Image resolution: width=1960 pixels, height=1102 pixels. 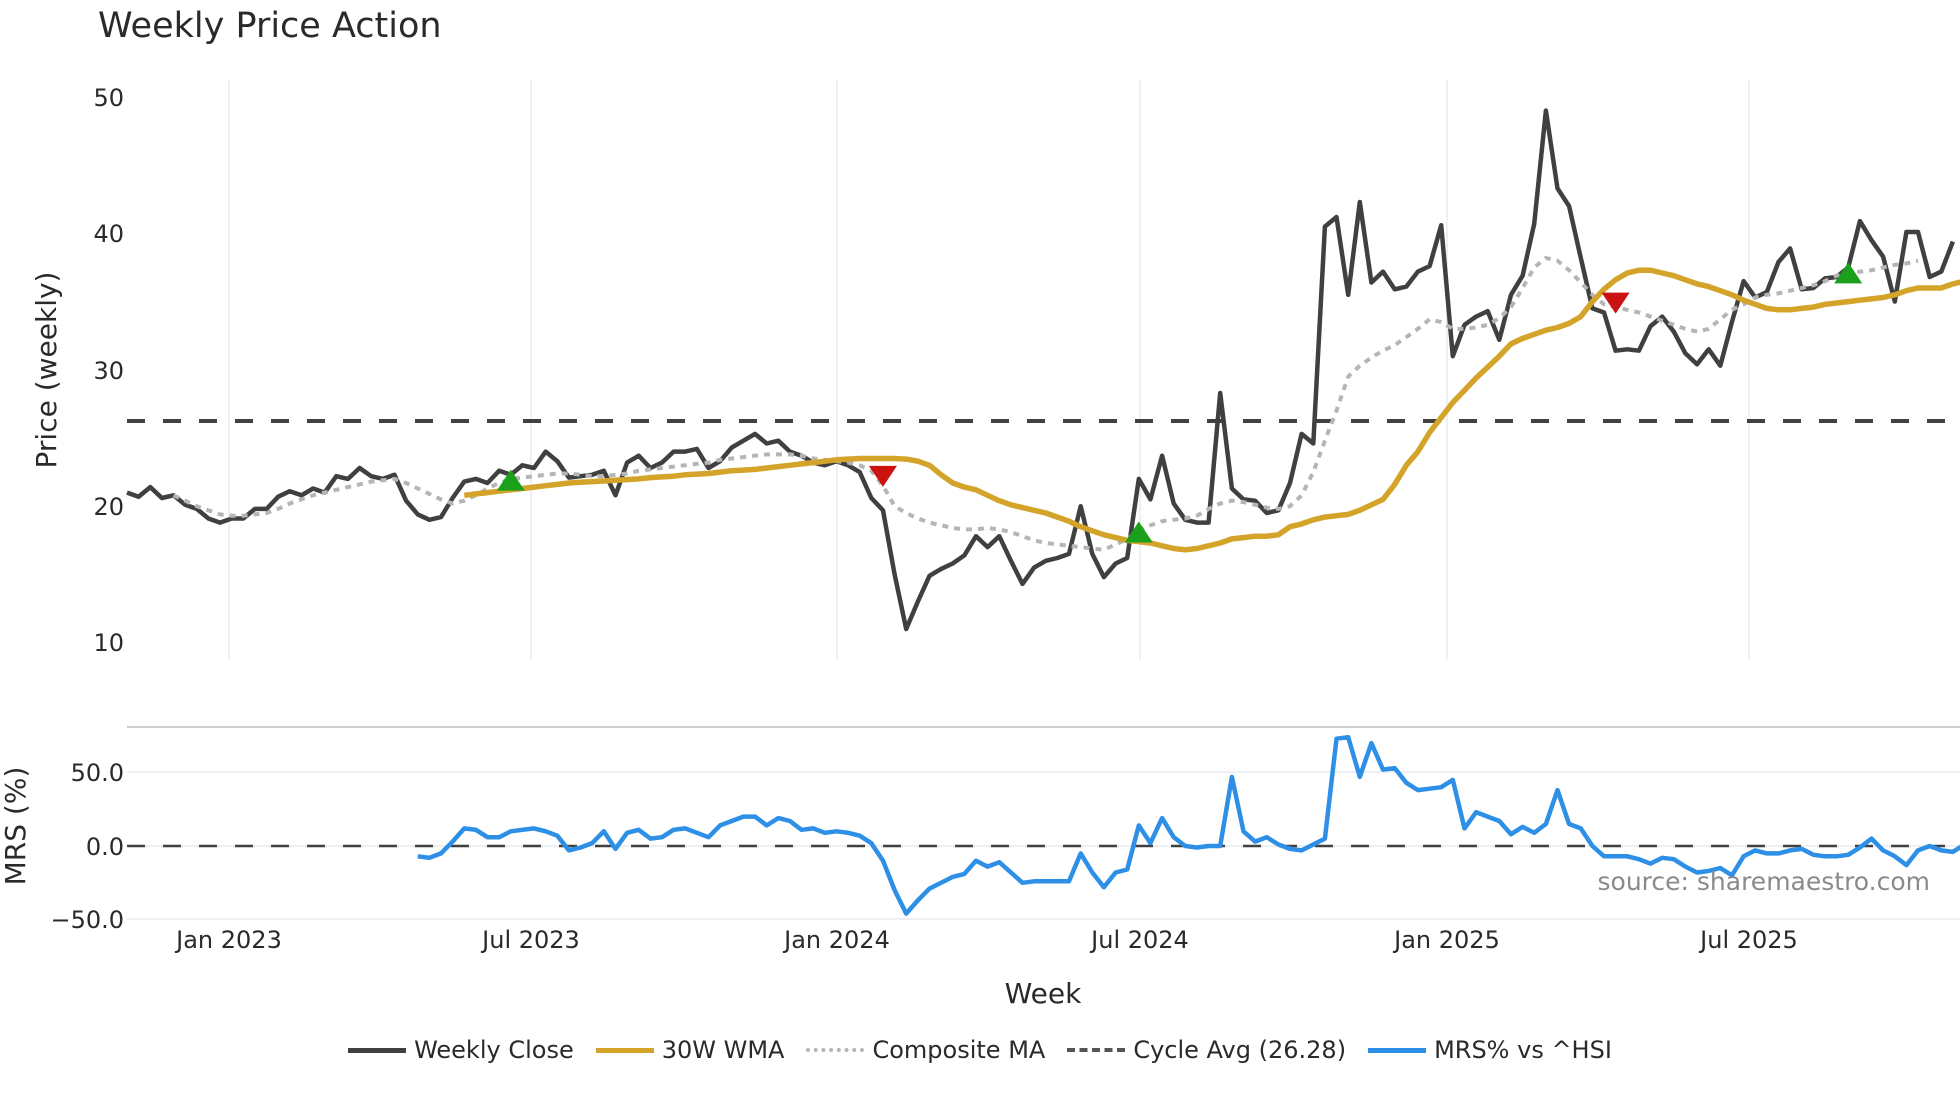 What do you see at coordinates (1096, 1050) in the screenshot?
I see `legend-swatch-dashed-icon` at bounding box center [1096, 1050].